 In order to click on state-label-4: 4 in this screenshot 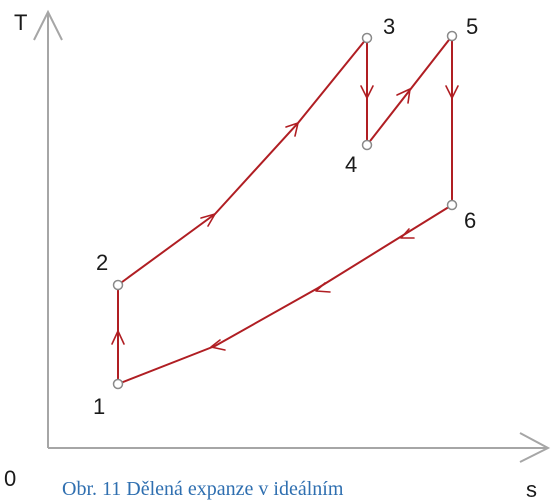, I will do `click(351, 164)`.